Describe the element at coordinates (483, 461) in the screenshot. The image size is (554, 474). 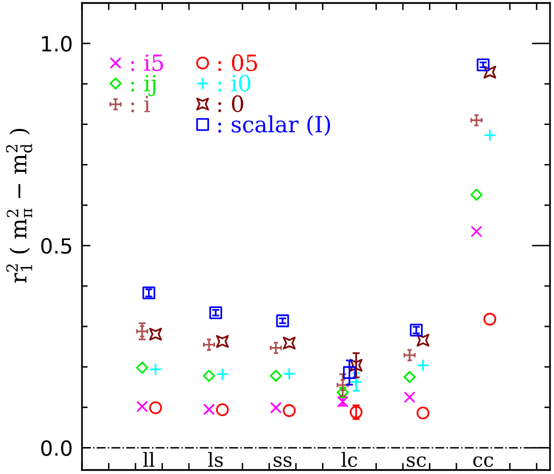
I see `x-tick-label: cc` at that location.